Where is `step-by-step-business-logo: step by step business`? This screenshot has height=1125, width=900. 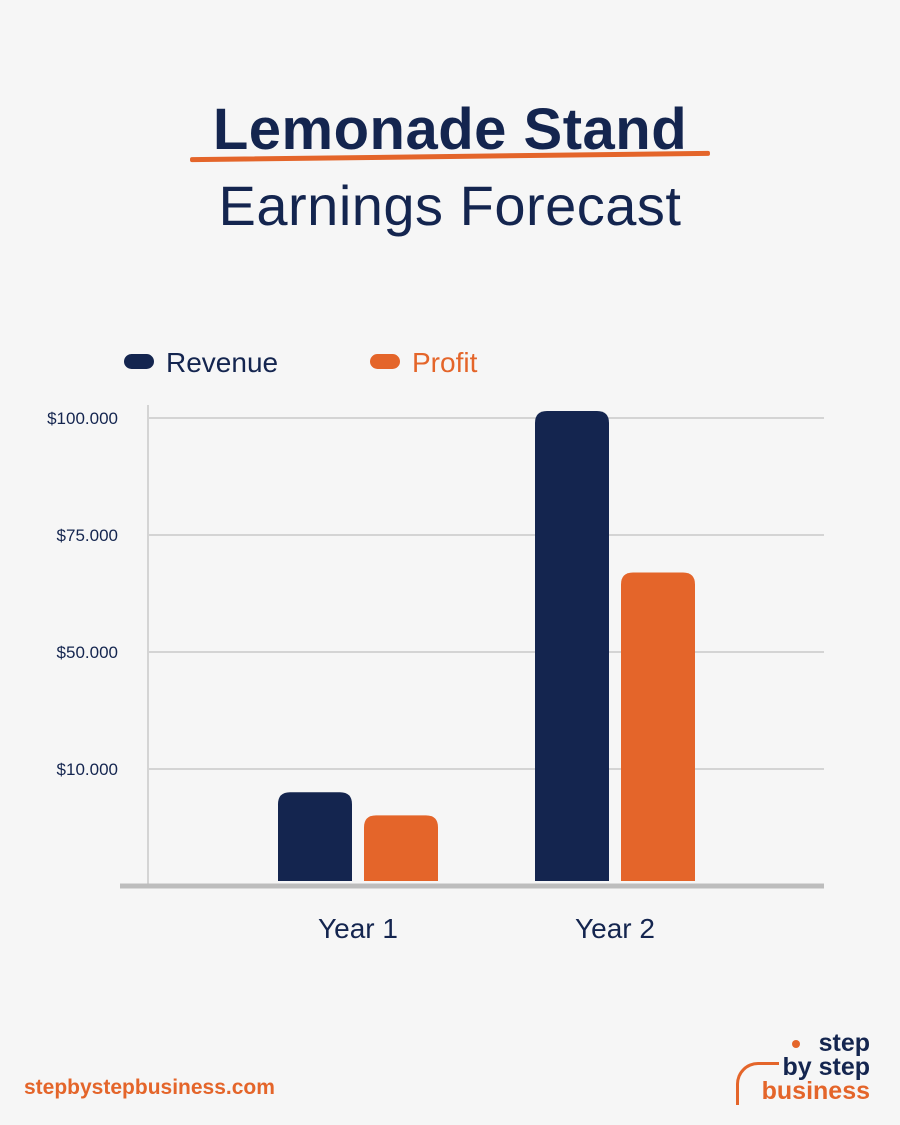 step-by-step-business-logo: step by step business is located at coordinates (800, 1067).